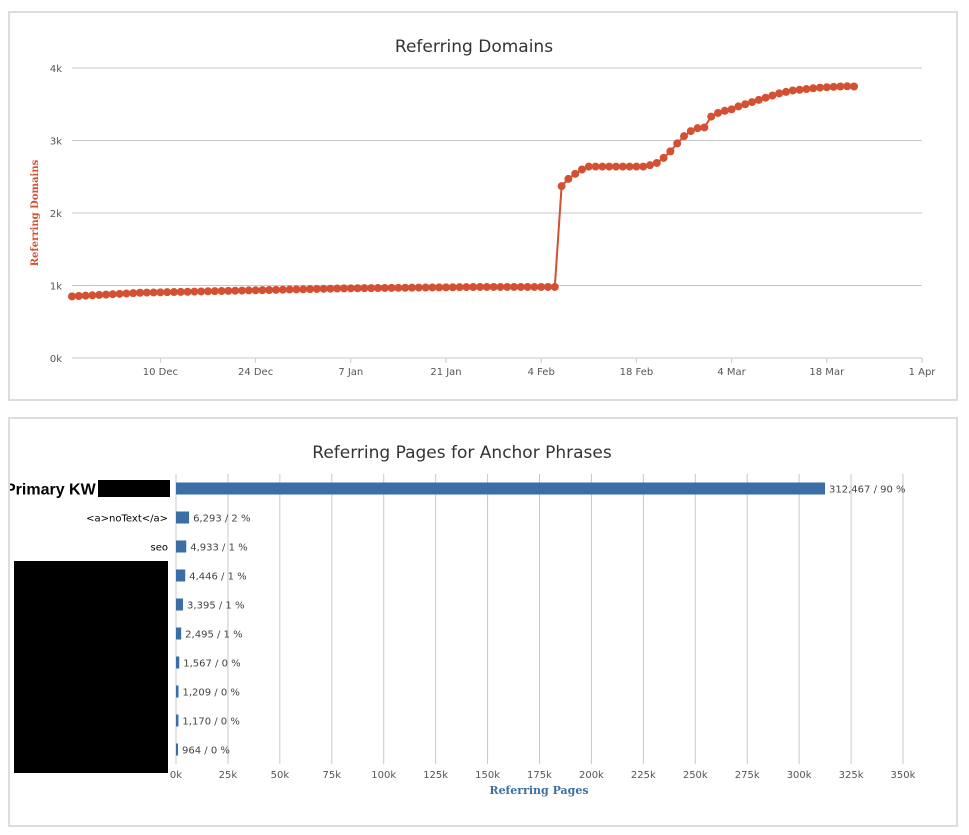 The height and width of the screenshot is (835, 969). What do you see at coordinates (213, 635) in the screenshot?
I see `data-label: 2,495 / 1 %` at bounding box center [213, 635].